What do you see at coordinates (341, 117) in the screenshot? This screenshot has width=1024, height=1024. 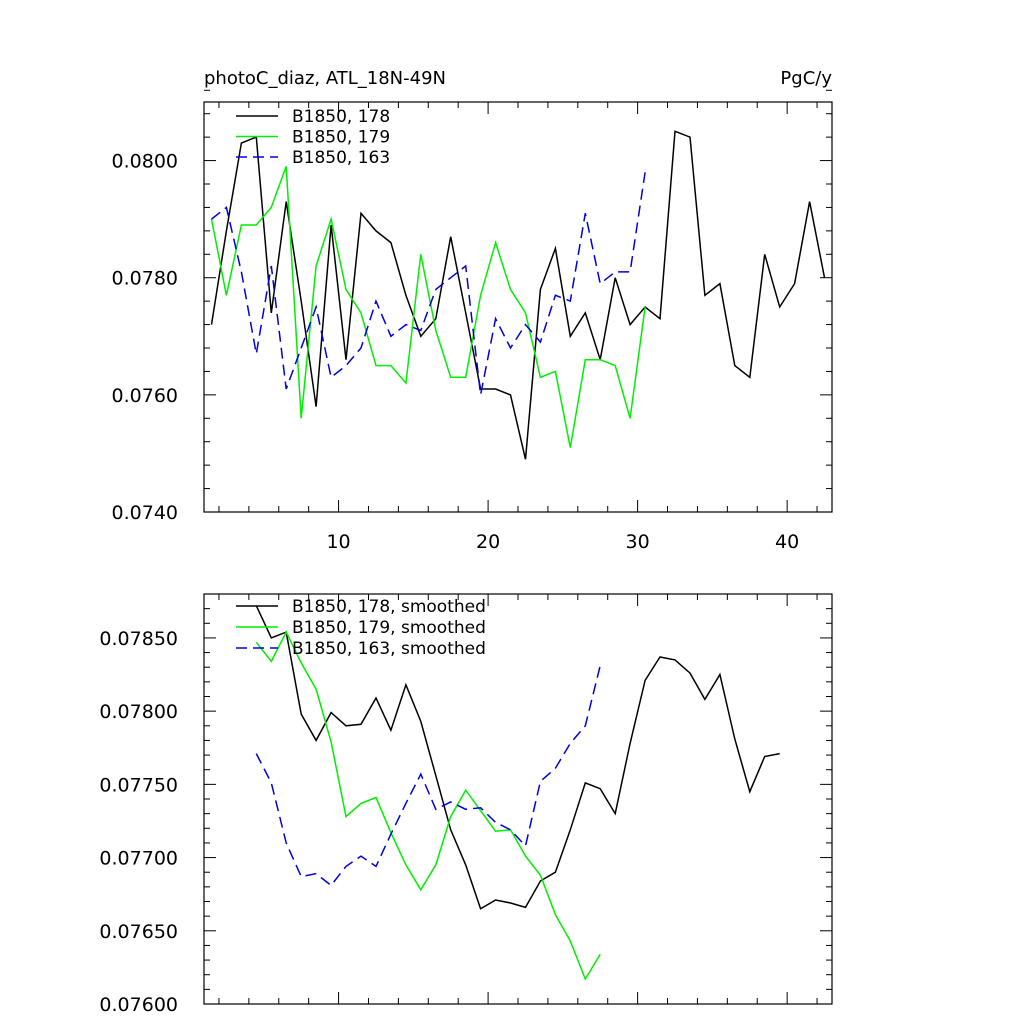 I see `legend-label: B1850, 178` at bounding box center [341, 117].